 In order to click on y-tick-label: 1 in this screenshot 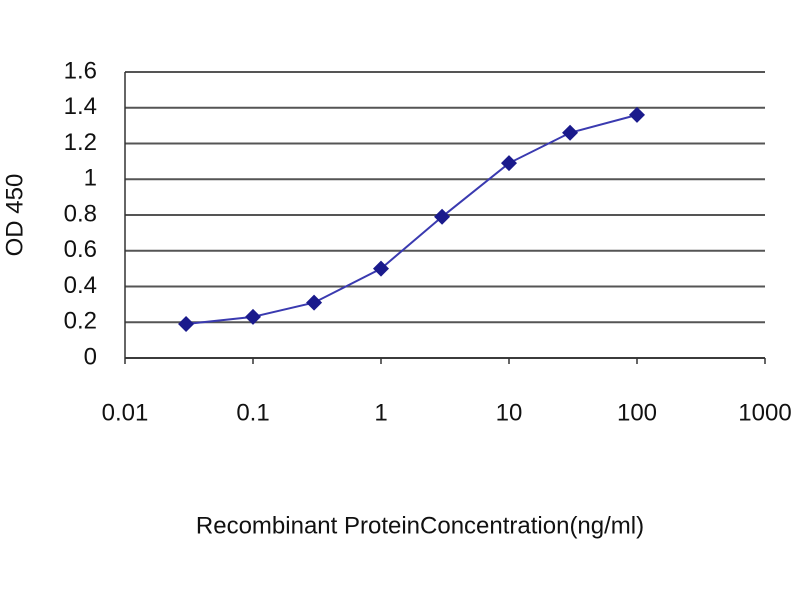, I will do `click(90, 178)`.